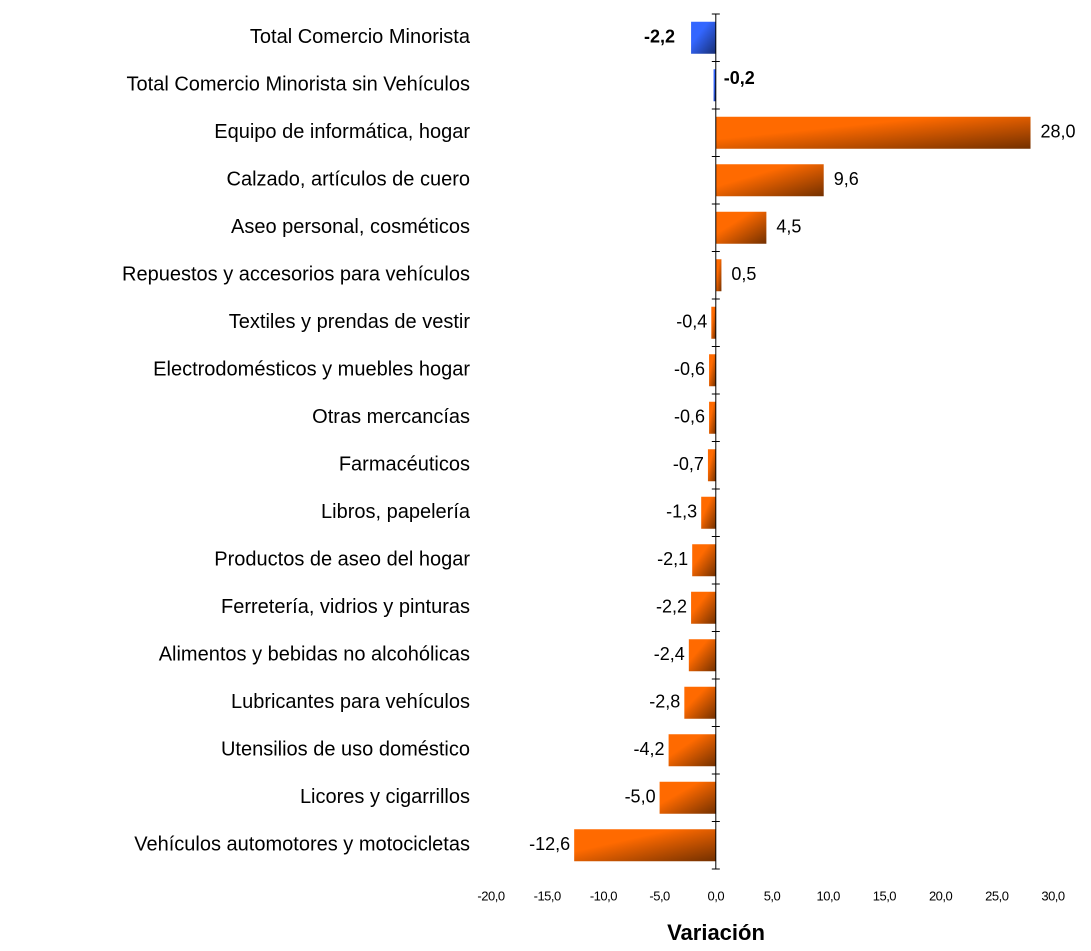  What do you see at coordinates (345, 750) in the screenshot?
I see `category-label: Utensilios de uso doméstico` at bounding box center [345, 750].